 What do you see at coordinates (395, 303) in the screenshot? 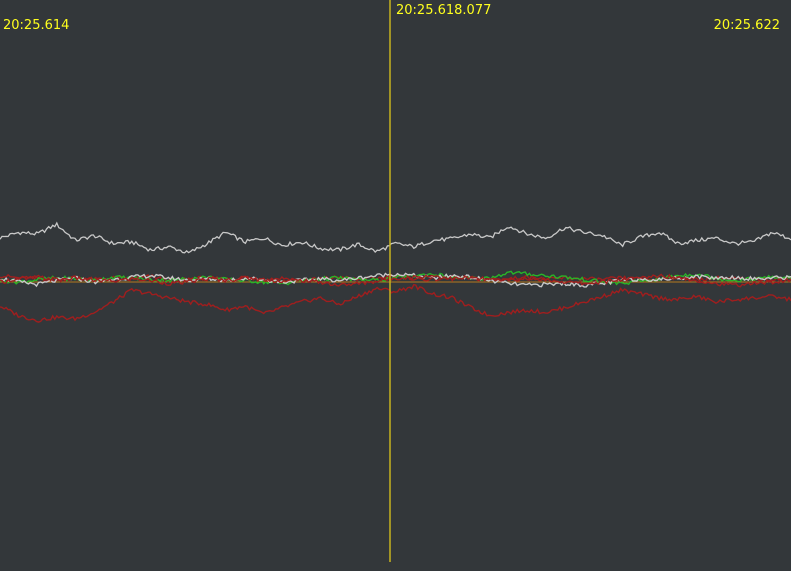
I see `trace-red-lower` at bounding box center [395, 303].